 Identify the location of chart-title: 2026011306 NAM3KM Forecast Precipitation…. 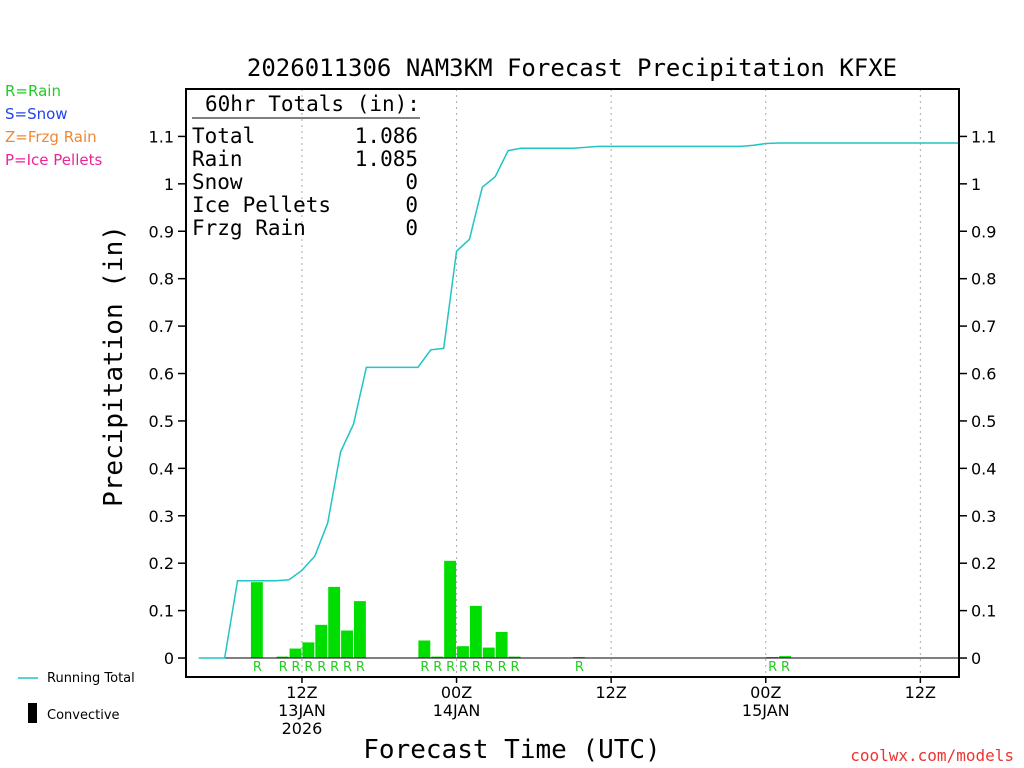
(572, 68).